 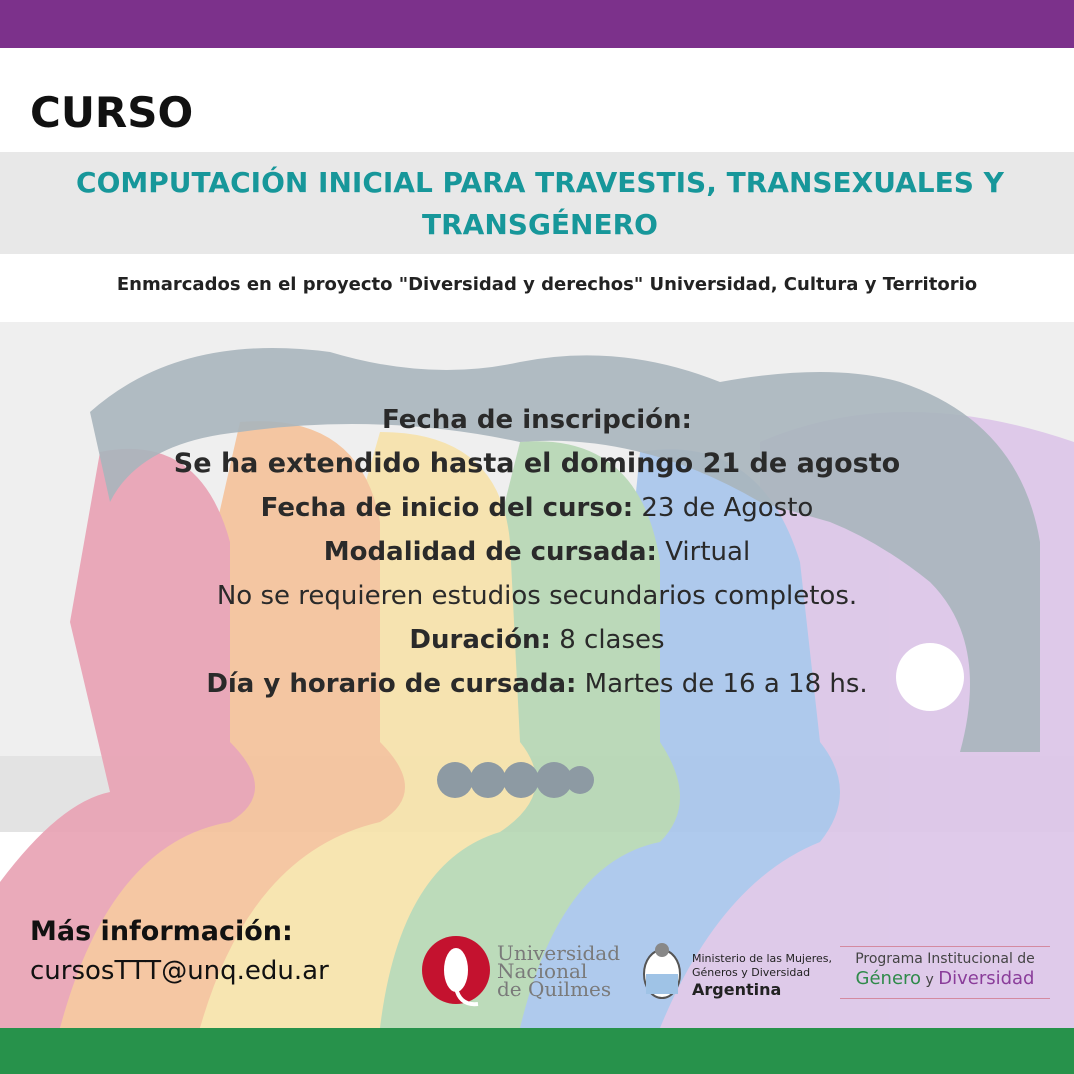 What do you see at coordinates (490, 552) in the screenshot?
I see `modalidad-label: Modalidad de cursada:` at bounding box center [490, 552].